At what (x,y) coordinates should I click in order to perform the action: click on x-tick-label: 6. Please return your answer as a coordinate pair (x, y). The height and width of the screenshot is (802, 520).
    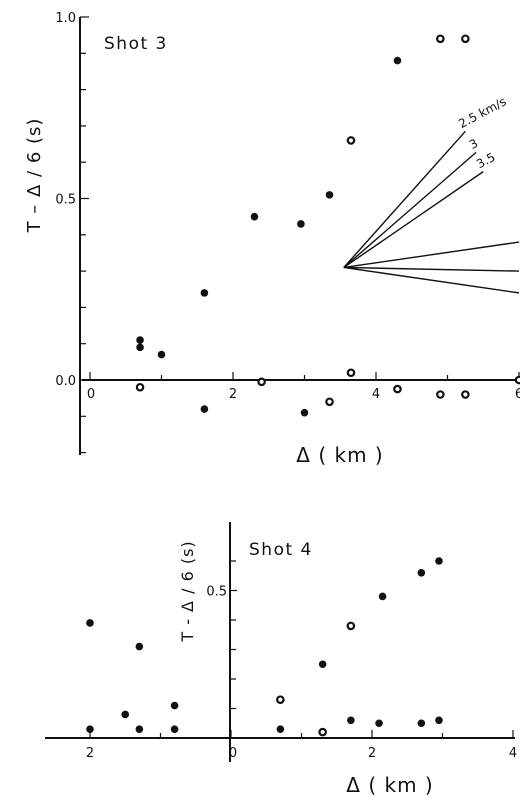
    Looking at the image, I should click on (517, 394).